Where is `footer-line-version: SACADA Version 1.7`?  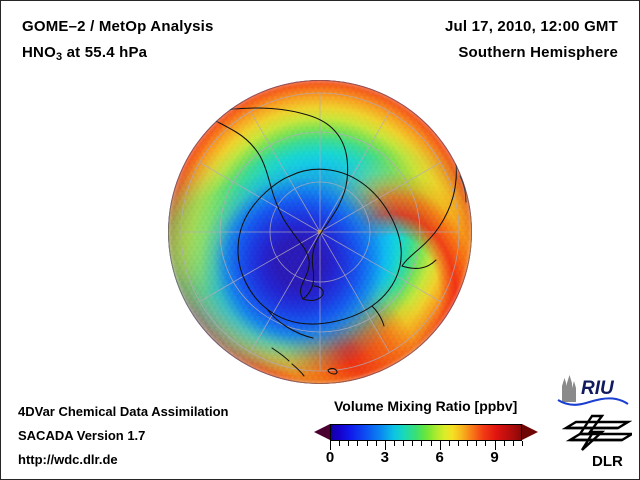
footer-line-version: SACADA Version 1.7 is located at coordinates (82, 435).